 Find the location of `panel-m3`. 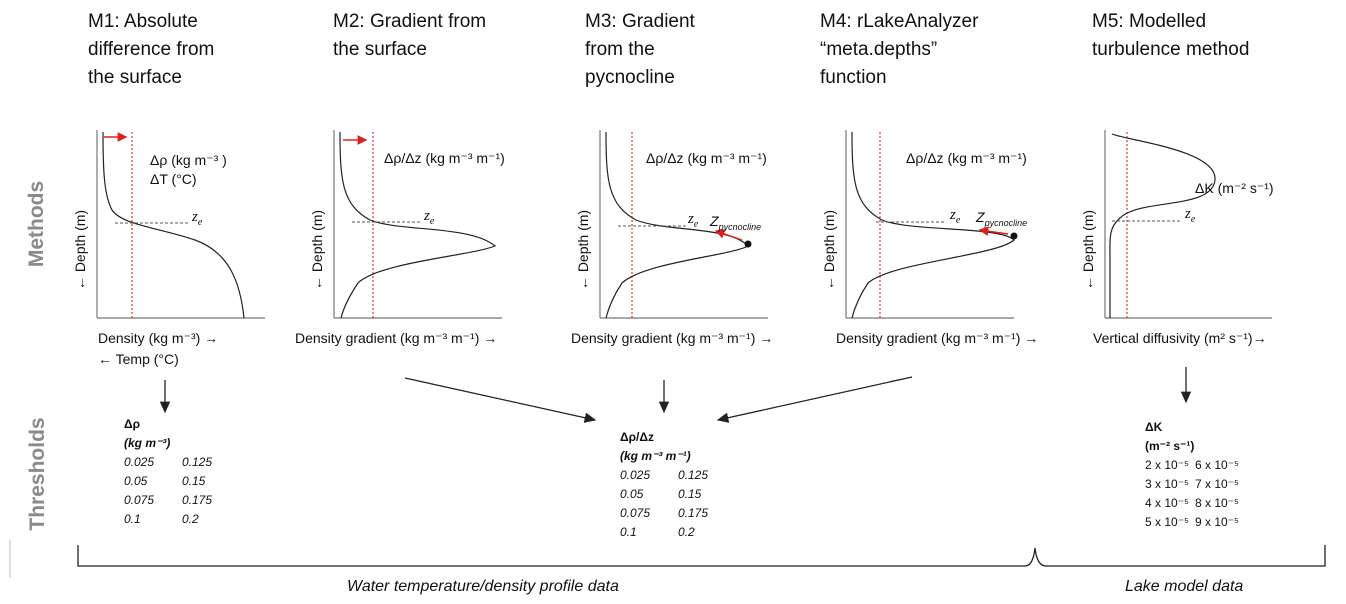

panel-m3 is located at coordinates (683, 224).